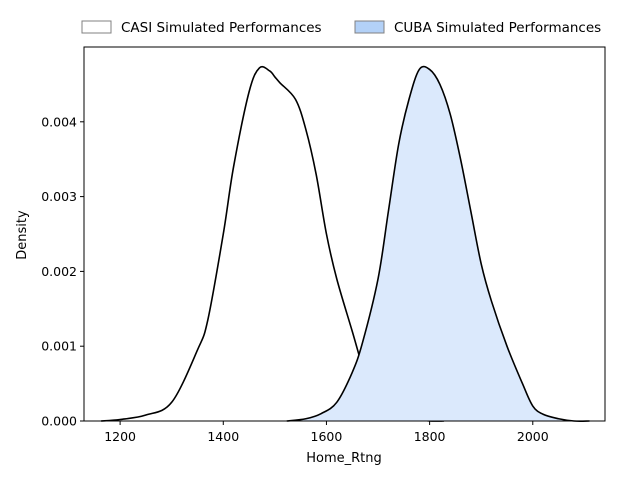 The image size is (640, 480). I want to click on y-tick-label-2: 0.002, so click(59, 271).